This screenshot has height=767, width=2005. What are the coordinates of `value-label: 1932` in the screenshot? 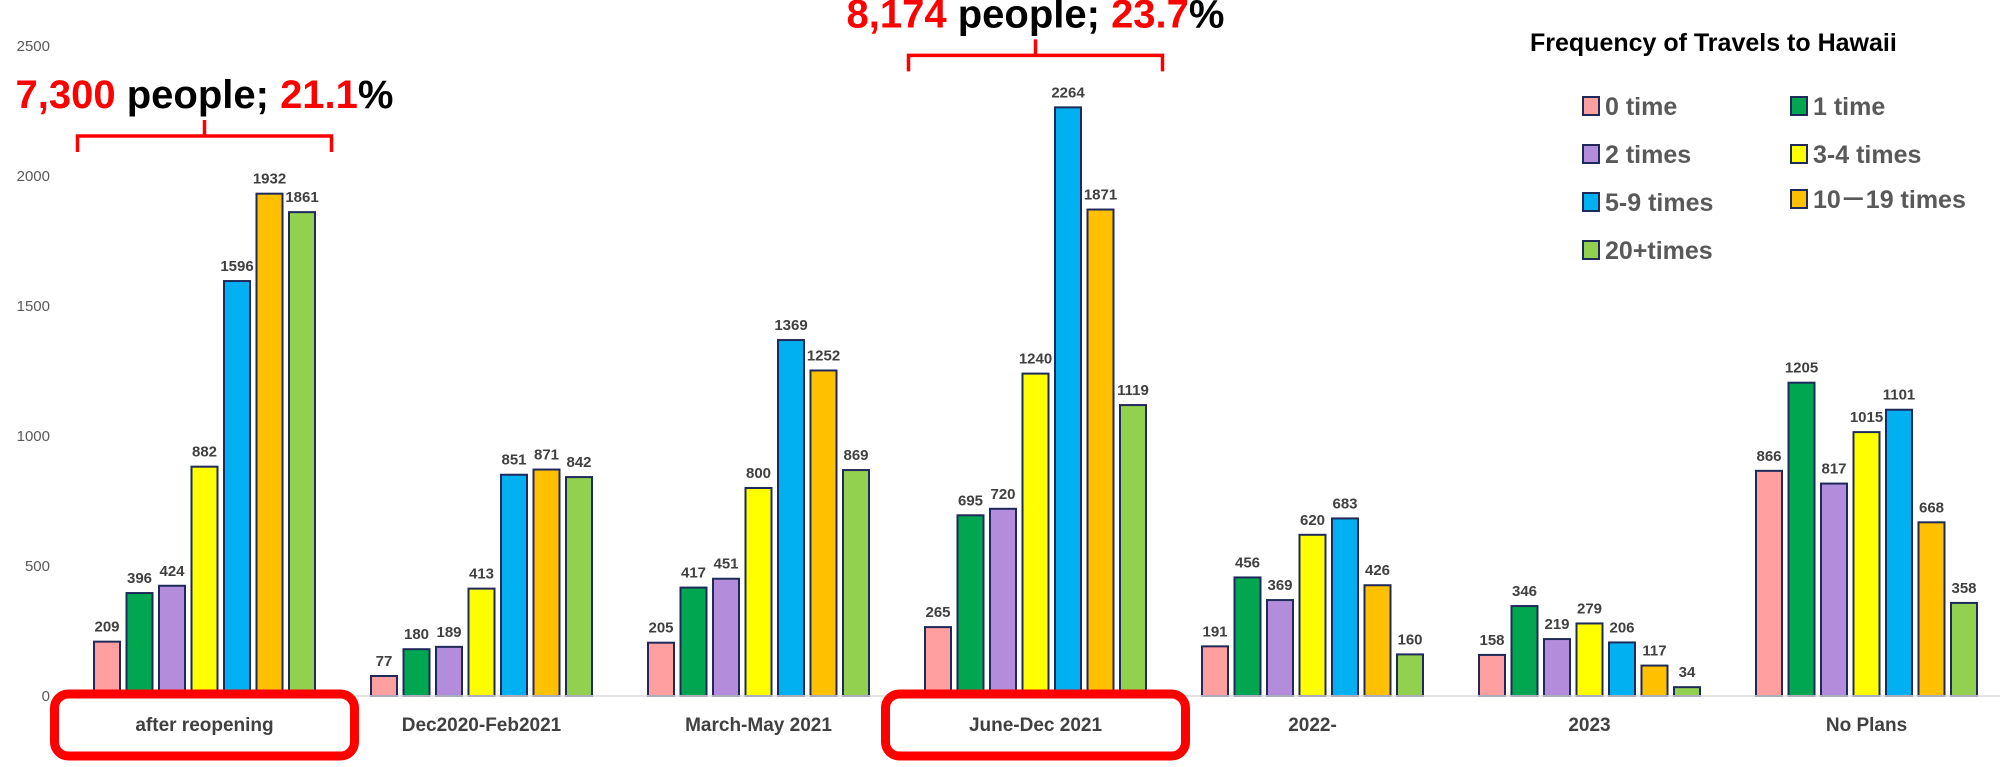 It's located at (269, 179).